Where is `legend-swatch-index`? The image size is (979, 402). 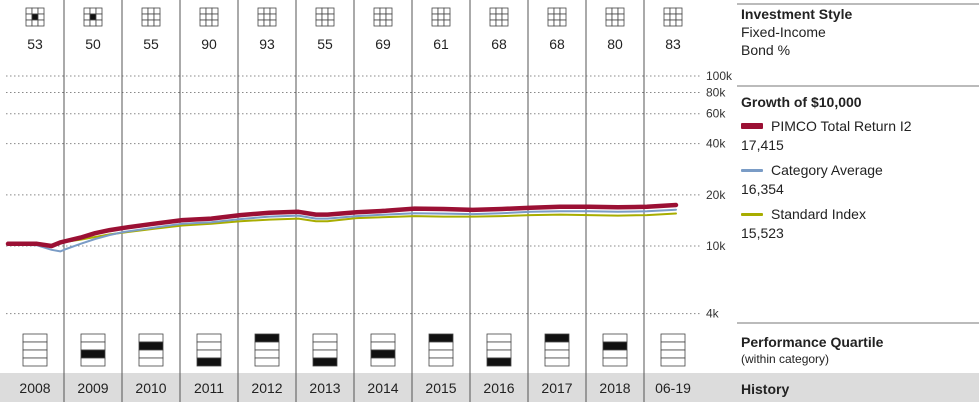
legend-swatch-index is located at coordinates (752, 214).